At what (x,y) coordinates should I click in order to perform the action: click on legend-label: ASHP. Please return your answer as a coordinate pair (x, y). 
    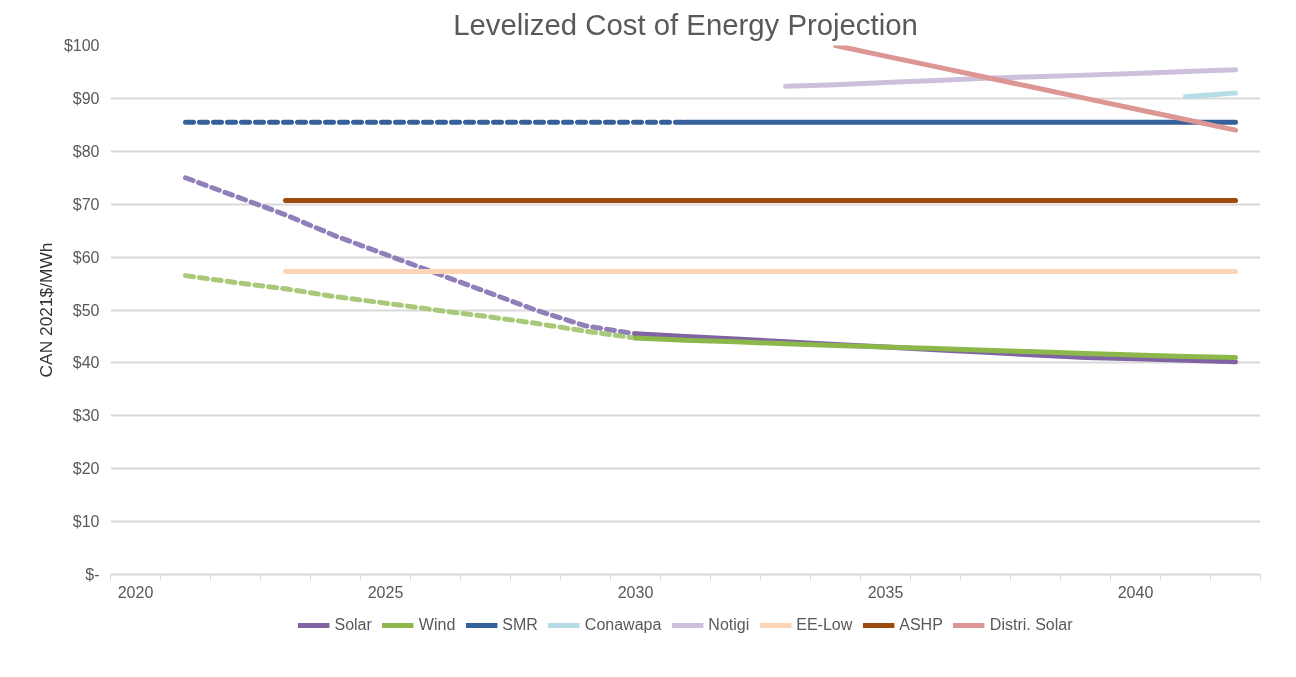
    Looking at the image, I should click on (921, 625).